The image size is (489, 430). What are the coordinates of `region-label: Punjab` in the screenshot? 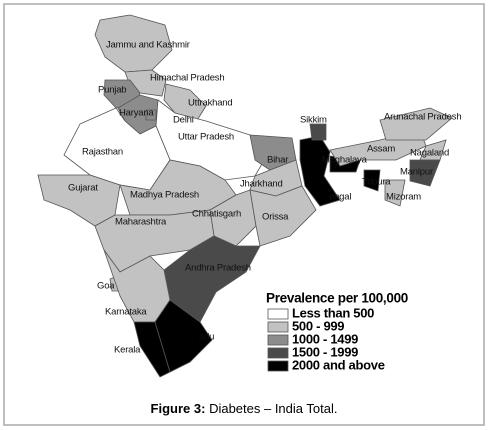 It's located at (112, 90).